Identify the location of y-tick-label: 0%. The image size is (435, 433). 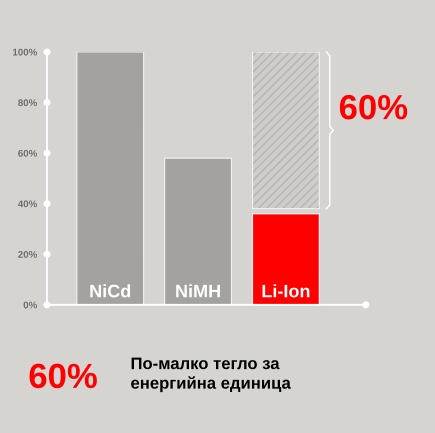
(30, 305).